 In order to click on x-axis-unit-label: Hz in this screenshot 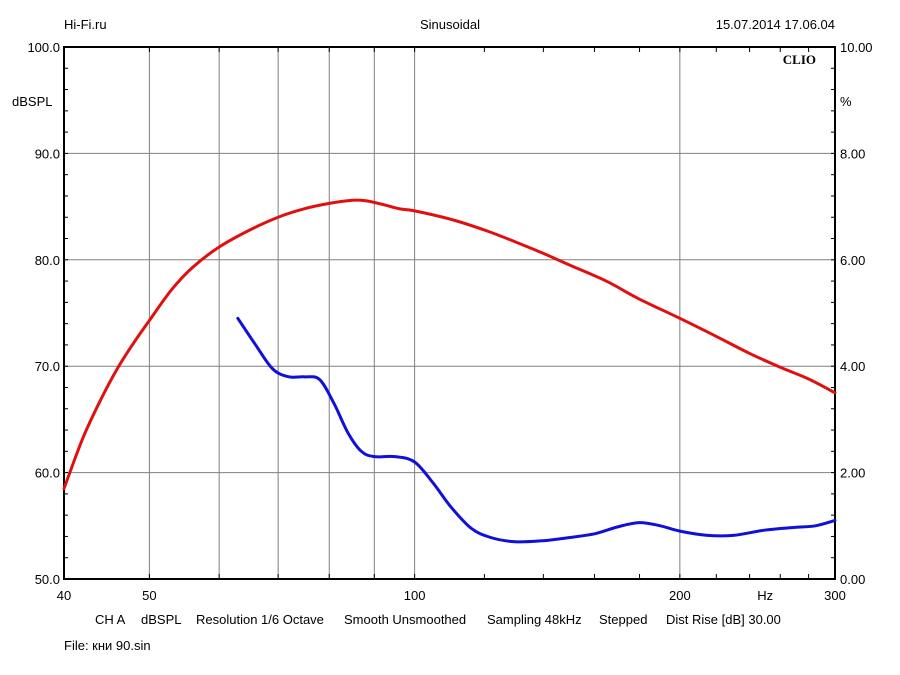, I will do `click(765, 595)`.